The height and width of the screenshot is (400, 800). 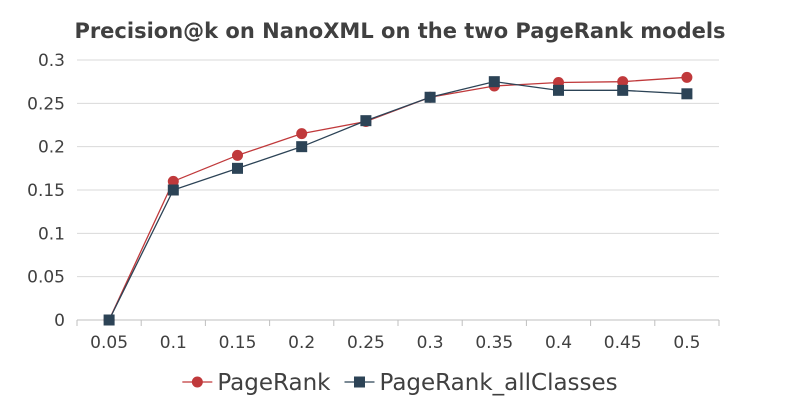 I want to click on x-tick-label: 0.25, so click(x=366, y=343).